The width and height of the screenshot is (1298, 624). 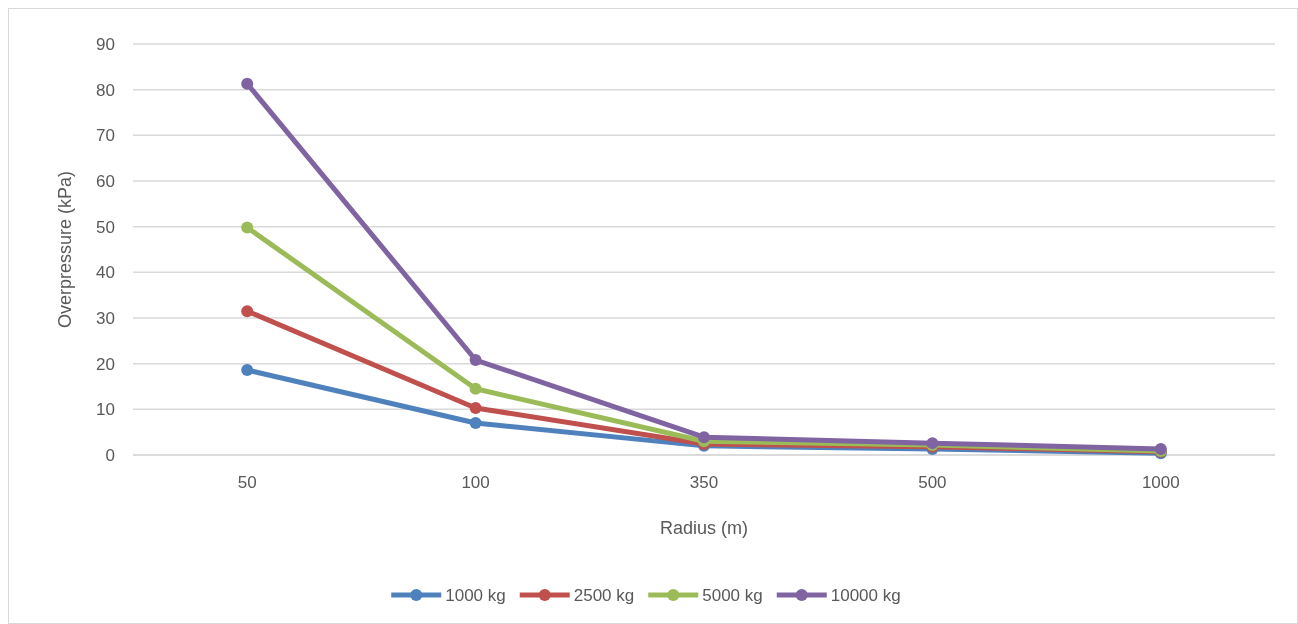 What do you see at coordinates (604, 595) in the screenshot?
I see `legend-label: 2500 kg` at bounding box center [604, 595].